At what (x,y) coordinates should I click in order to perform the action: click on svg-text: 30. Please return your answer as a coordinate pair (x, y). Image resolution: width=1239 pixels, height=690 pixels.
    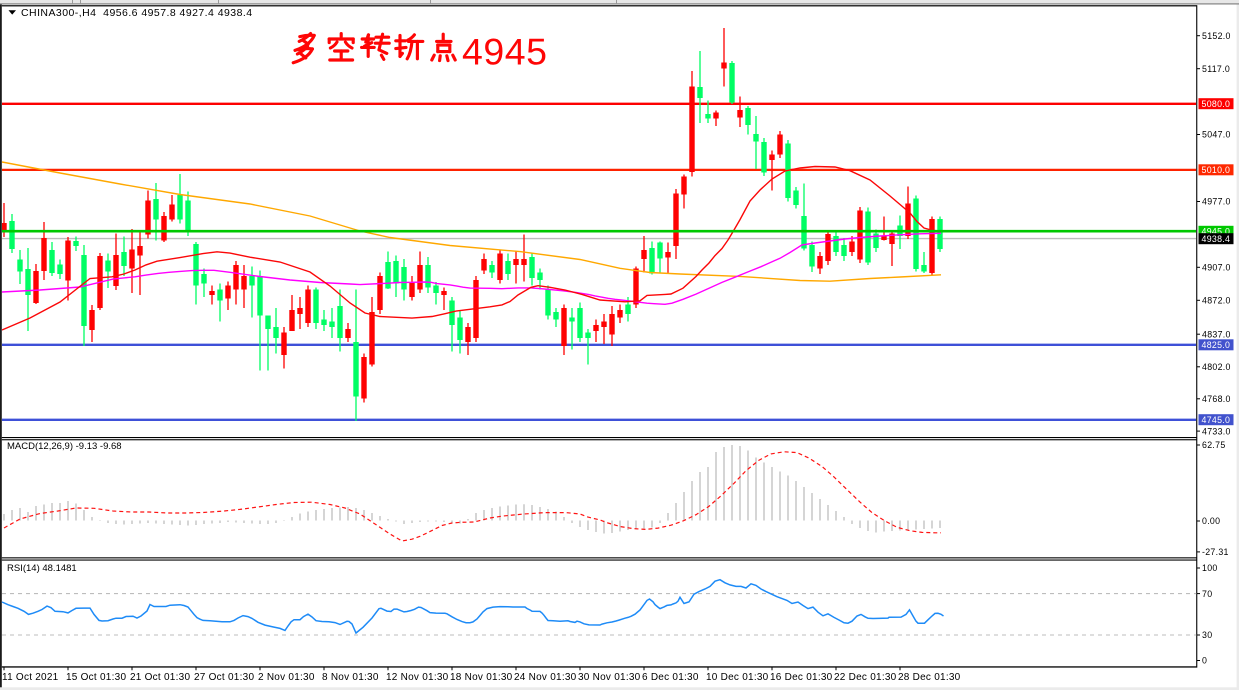
    Looking at the image, I should click on (1207, 635).